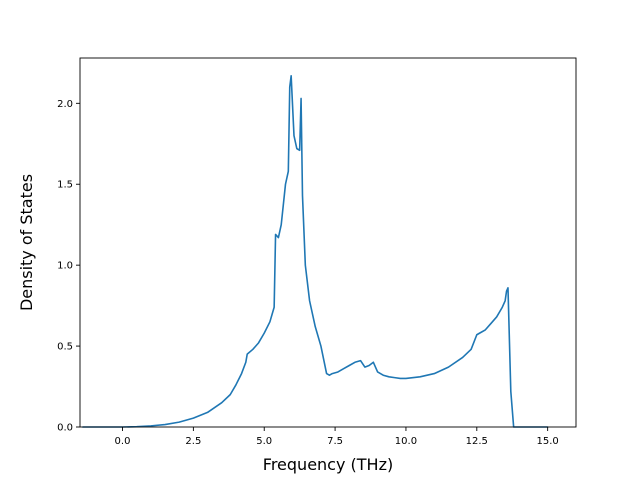 The height and width of the screenshot is (480, 640). What do you see at coordinates (123, 441) in the screenshot?
I see `x-tick-label: 0.0` at bounding box center [123, 441].